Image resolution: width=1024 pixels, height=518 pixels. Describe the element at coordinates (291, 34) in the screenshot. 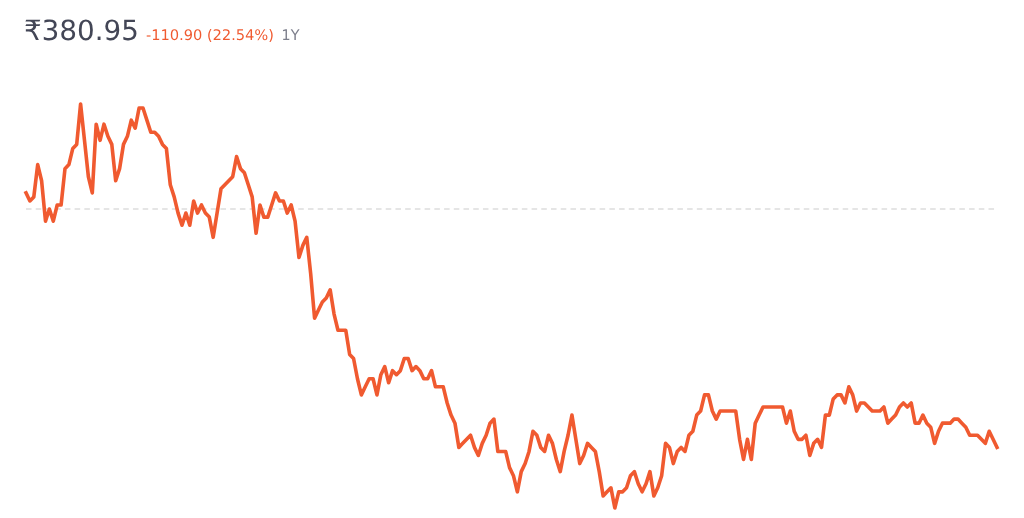

I see `text: 1Y` at that location.